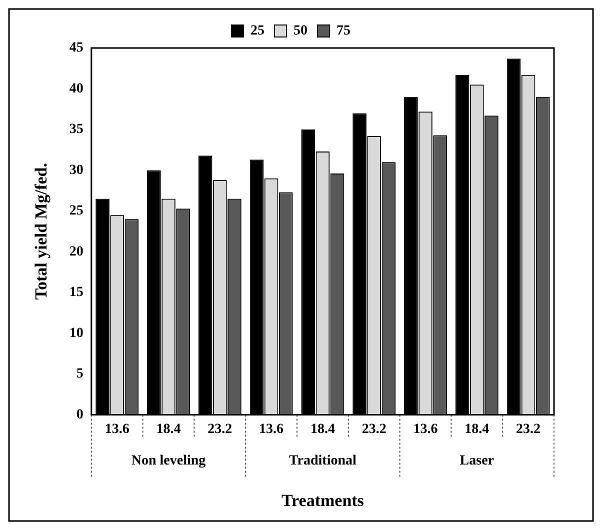 The width and height of the screenshot is (602, 530). Describe the element at coordinates (76, 211) in the screenshot. I see `y-tick-label: 25` at that location.